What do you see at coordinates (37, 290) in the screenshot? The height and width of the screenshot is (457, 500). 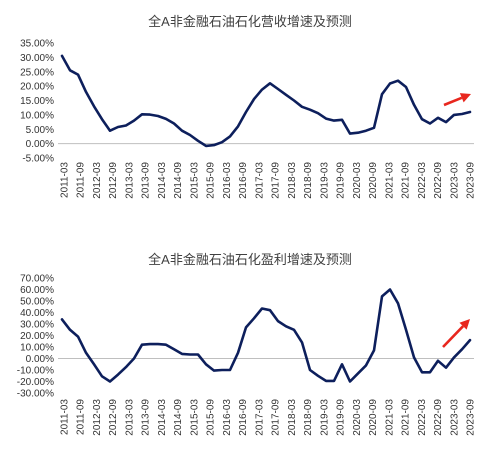 I see `y-tick-label: 60.00%` at bounding box center [37, 290].